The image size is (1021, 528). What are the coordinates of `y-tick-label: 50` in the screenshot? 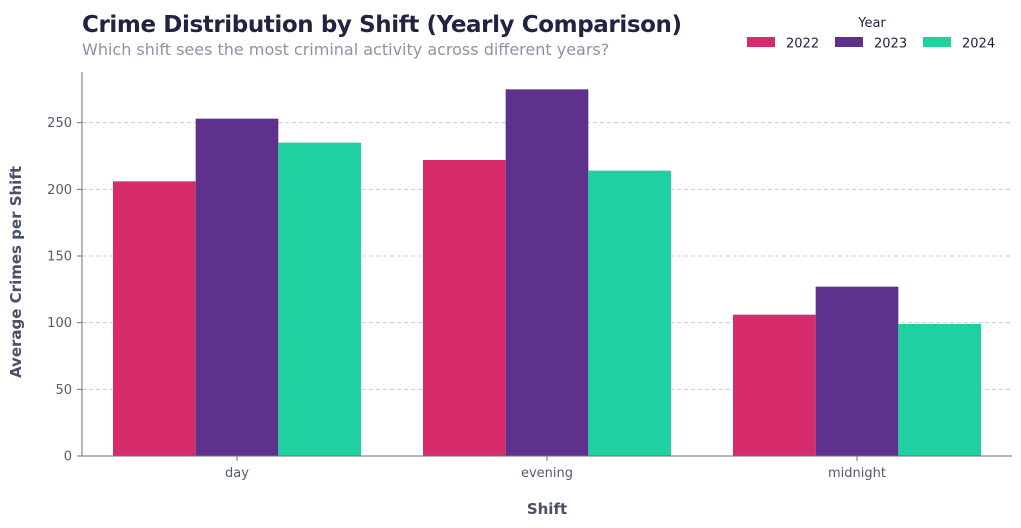 It's located at (63, 390).